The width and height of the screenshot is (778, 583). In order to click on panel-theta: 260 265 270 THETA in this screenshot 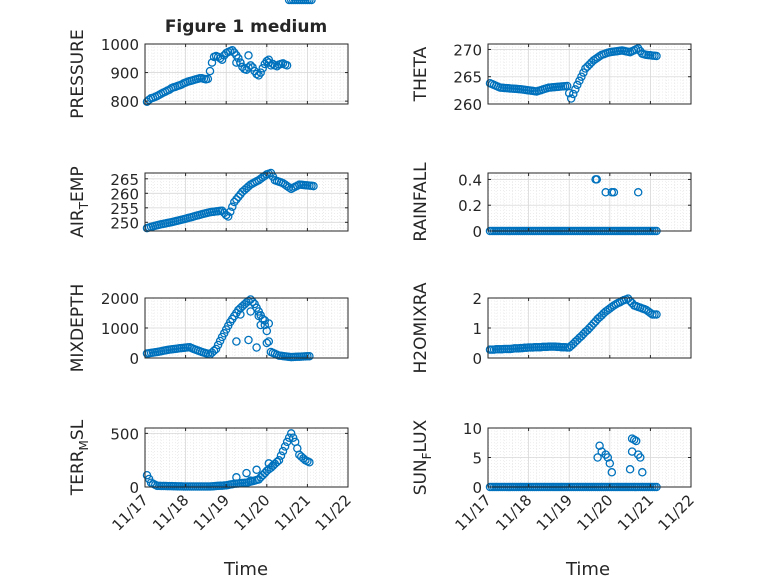, I will do `click(551, 77)`.